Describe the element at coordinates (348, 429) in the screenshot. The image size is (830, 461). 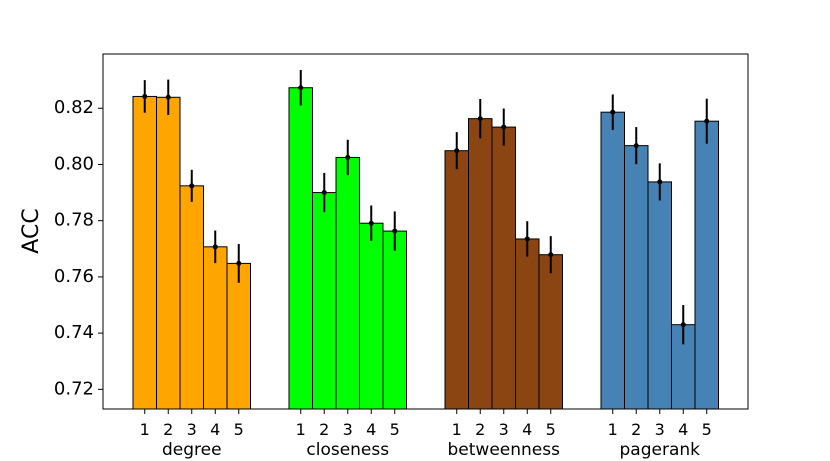
I see `x-tick-label-closeness-3: 3` at that location.